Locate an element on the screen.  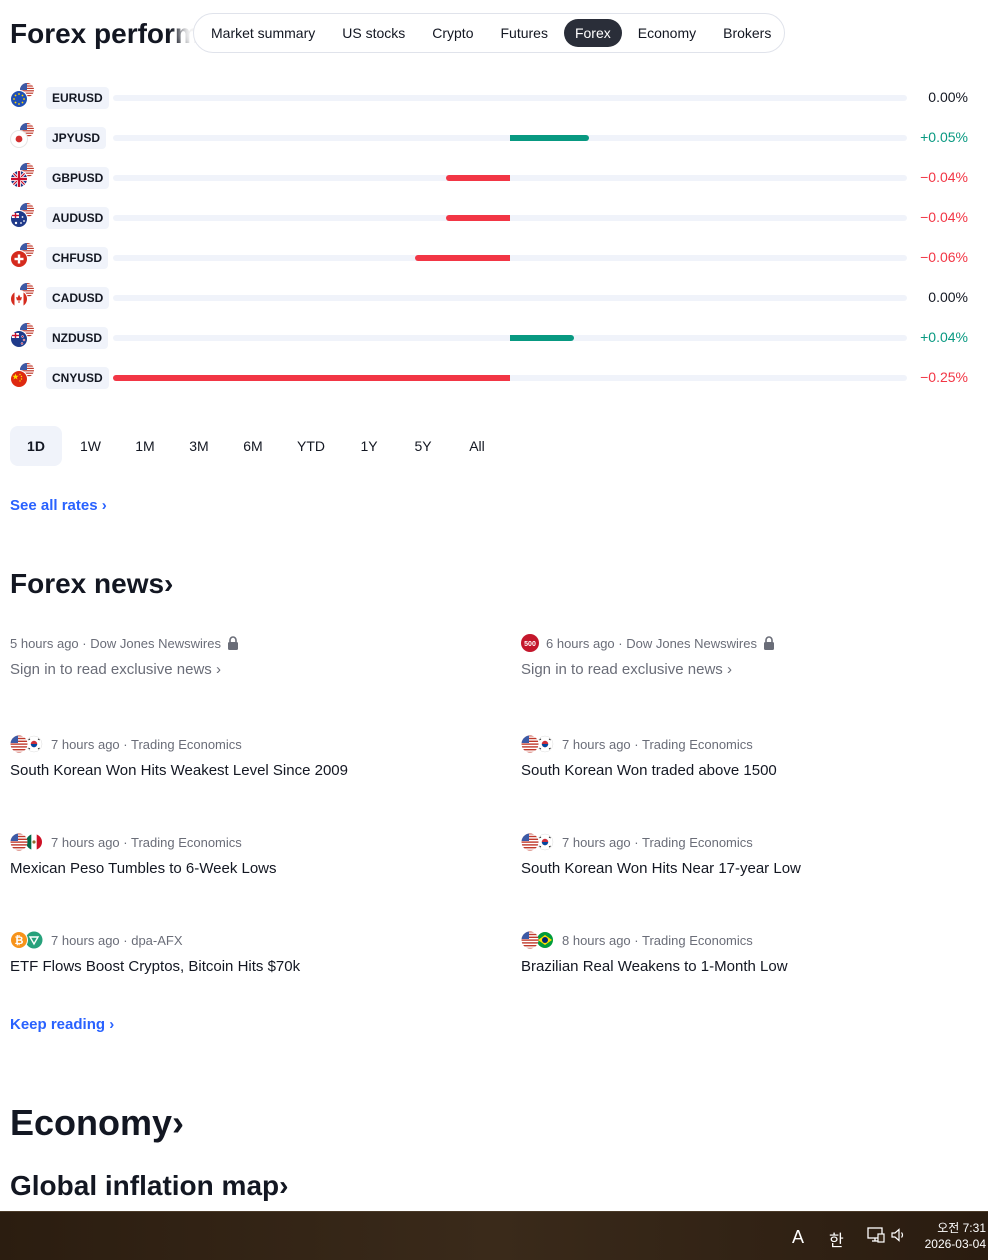
taskbar: A 한 오전 7:31 2026-03-04 is located at coordinates (494, 1235).